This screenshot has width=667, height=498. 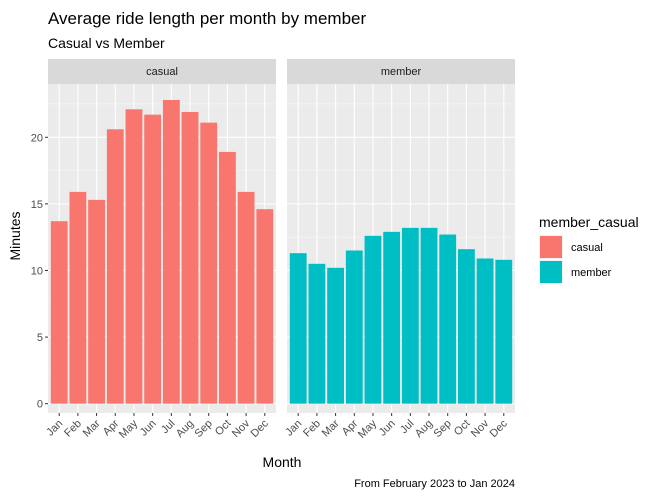 What do you see at coordinates (171, 251) in the screenshot?
I see `bar-casual-jul` at bounding box center [171, 251].